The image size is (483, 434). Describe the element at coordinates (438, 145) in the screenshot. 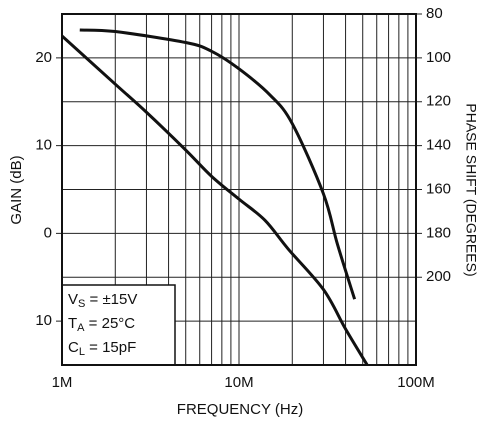

I see `y2-tick-label: 140` at that location.